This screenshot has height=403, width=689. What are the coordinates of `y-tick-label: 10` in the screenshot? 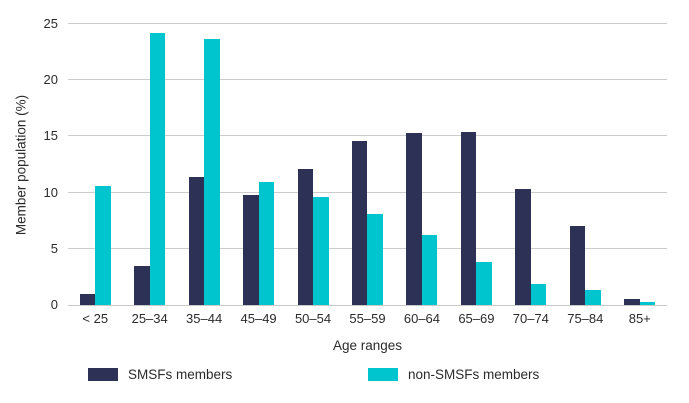 It's located at (50, 192).